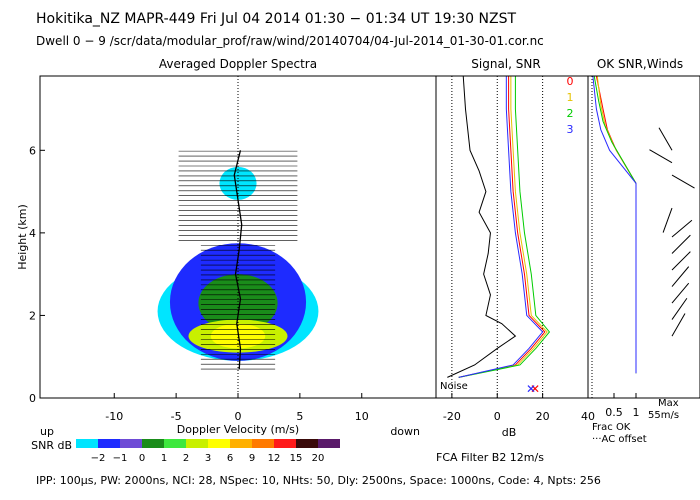  Describe the element at coordinates (611, 427) in the screenshot. I see `frac-ok-label: Frac OK` at that location.